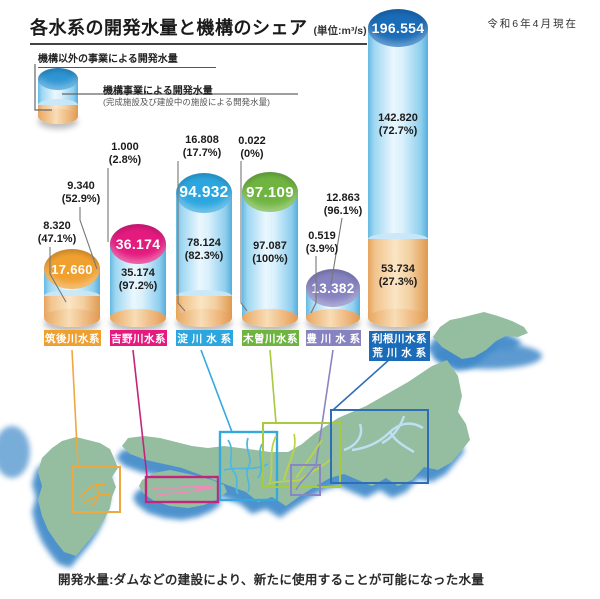 The image size is (600, 599). I want to click on sea-wave-west, so click(15, 452).